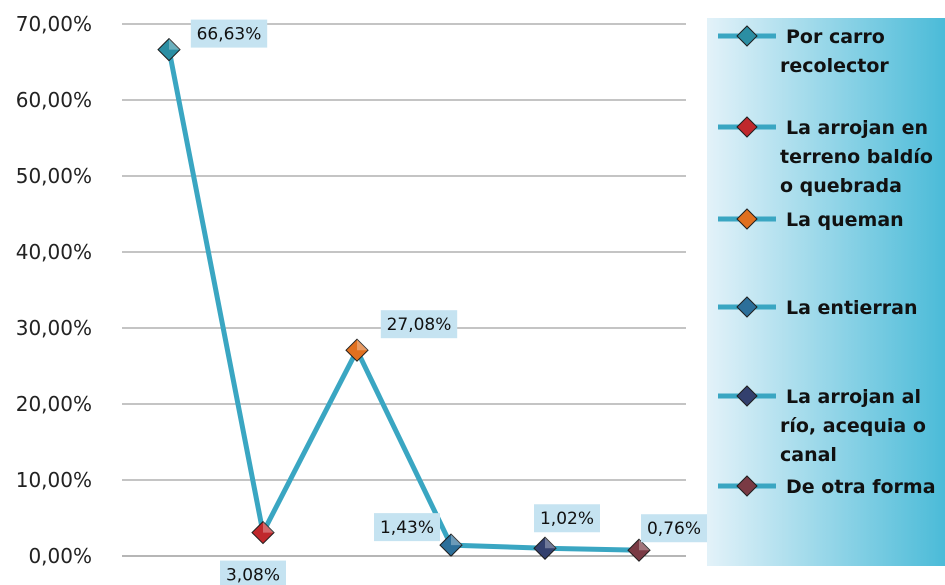 Image resolution: width=945 pixels, height=585 pixels. I want to click on legend-label: recolector, so click(834, 66).